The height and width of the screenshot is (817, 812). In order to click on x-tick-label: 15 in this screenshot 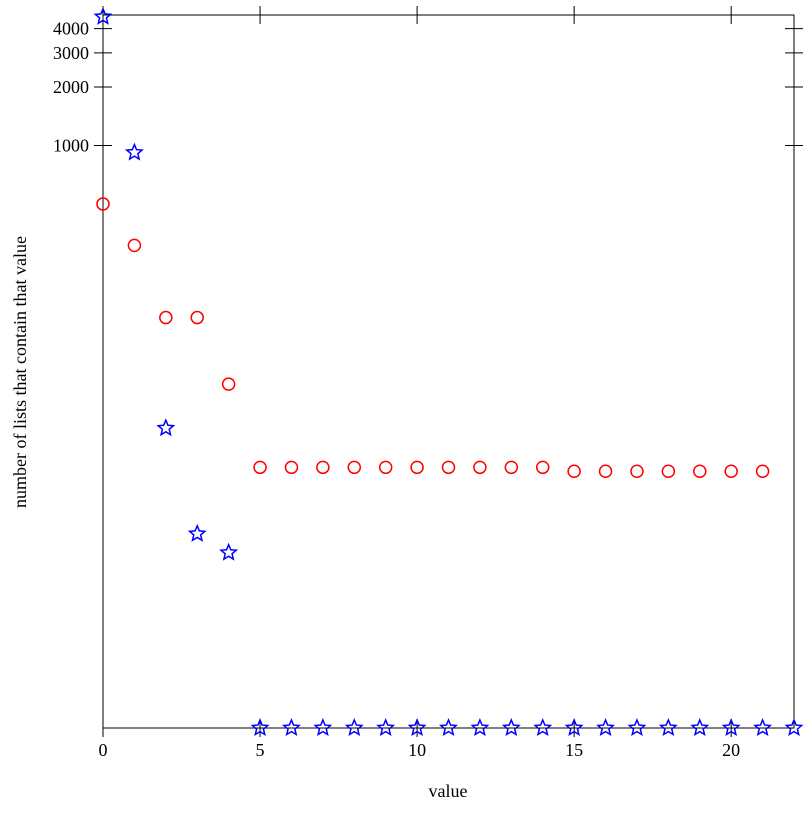, I will do `click(574, 750)`.